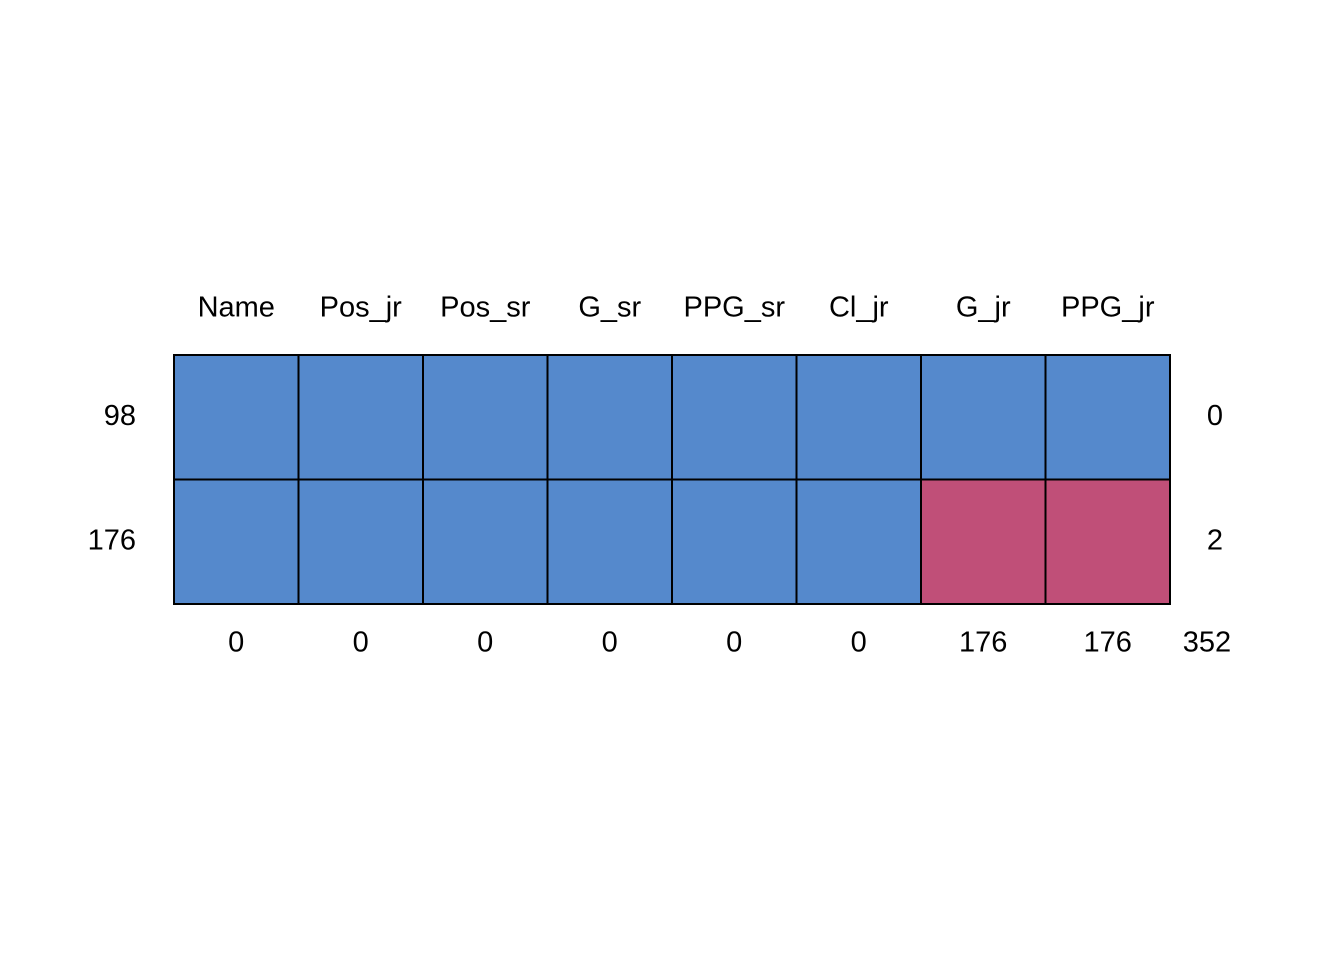 The height and width of the screenshot is (960, 1344). What do you see at coordinates (734, 308) in the screenshot?
I see `column-label: PPG_sr` at bounding box center [734, 308].